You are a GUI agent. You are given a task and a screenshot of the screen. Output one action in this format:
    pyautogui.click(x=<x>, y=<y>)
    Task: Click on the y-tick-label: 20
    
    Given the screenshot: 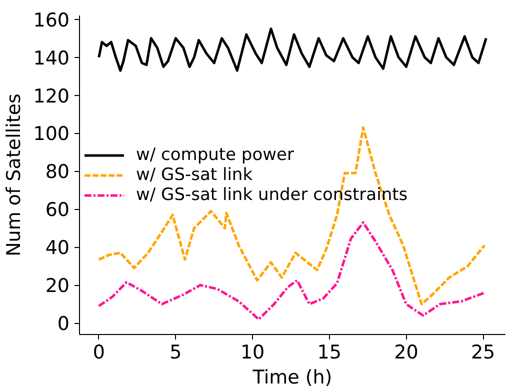 What is the action you would take?
    pyautogui.click(x=57, y=286)
    